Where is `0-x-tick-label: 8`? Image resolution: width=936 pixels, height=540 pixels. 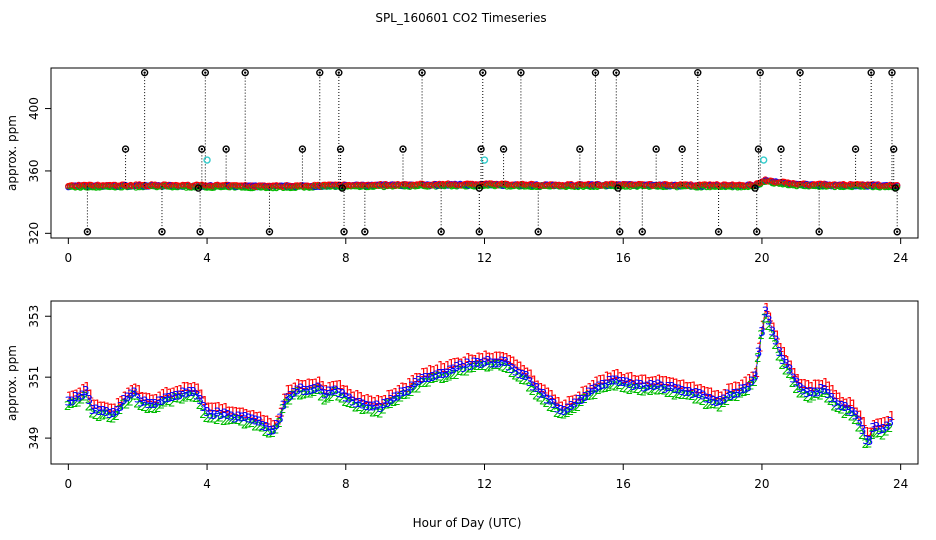
0-x-tick-label: 8 is located at coordinates (346, 258).